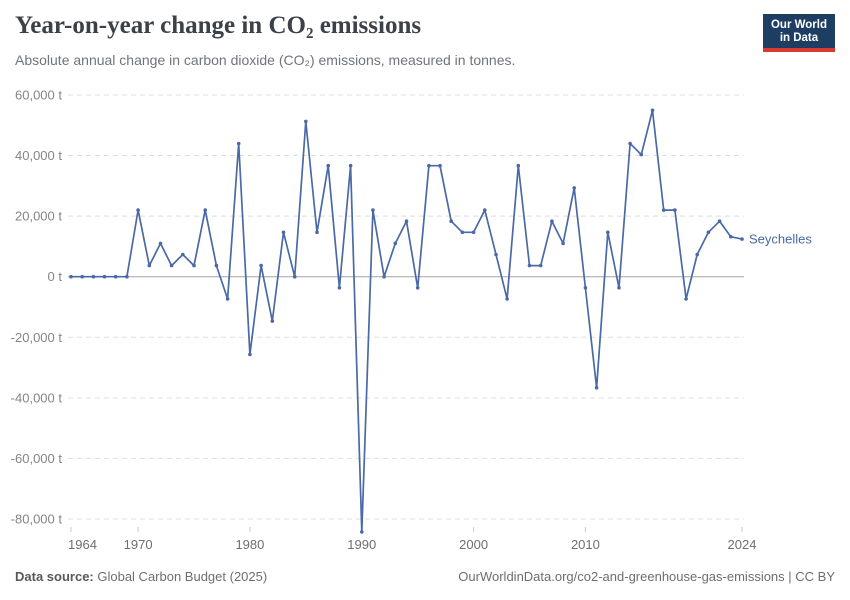  Describe the element at coordinates (37, 518) in the screenshot. I see `y-axis-label: -80,000 t` at that location.